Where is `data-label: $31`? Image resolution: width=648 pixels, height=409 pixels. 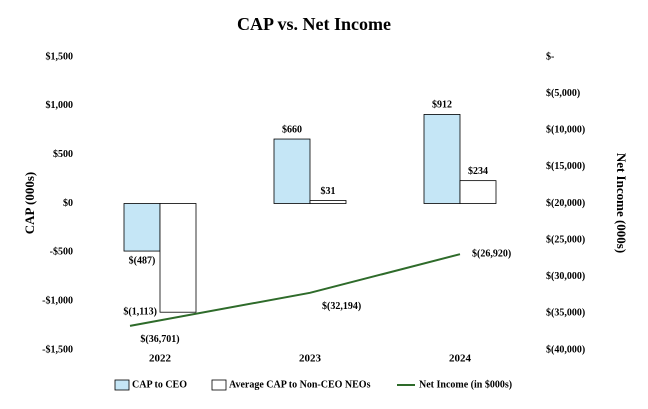
data-label: $31 is located at coordinates (328, 191).